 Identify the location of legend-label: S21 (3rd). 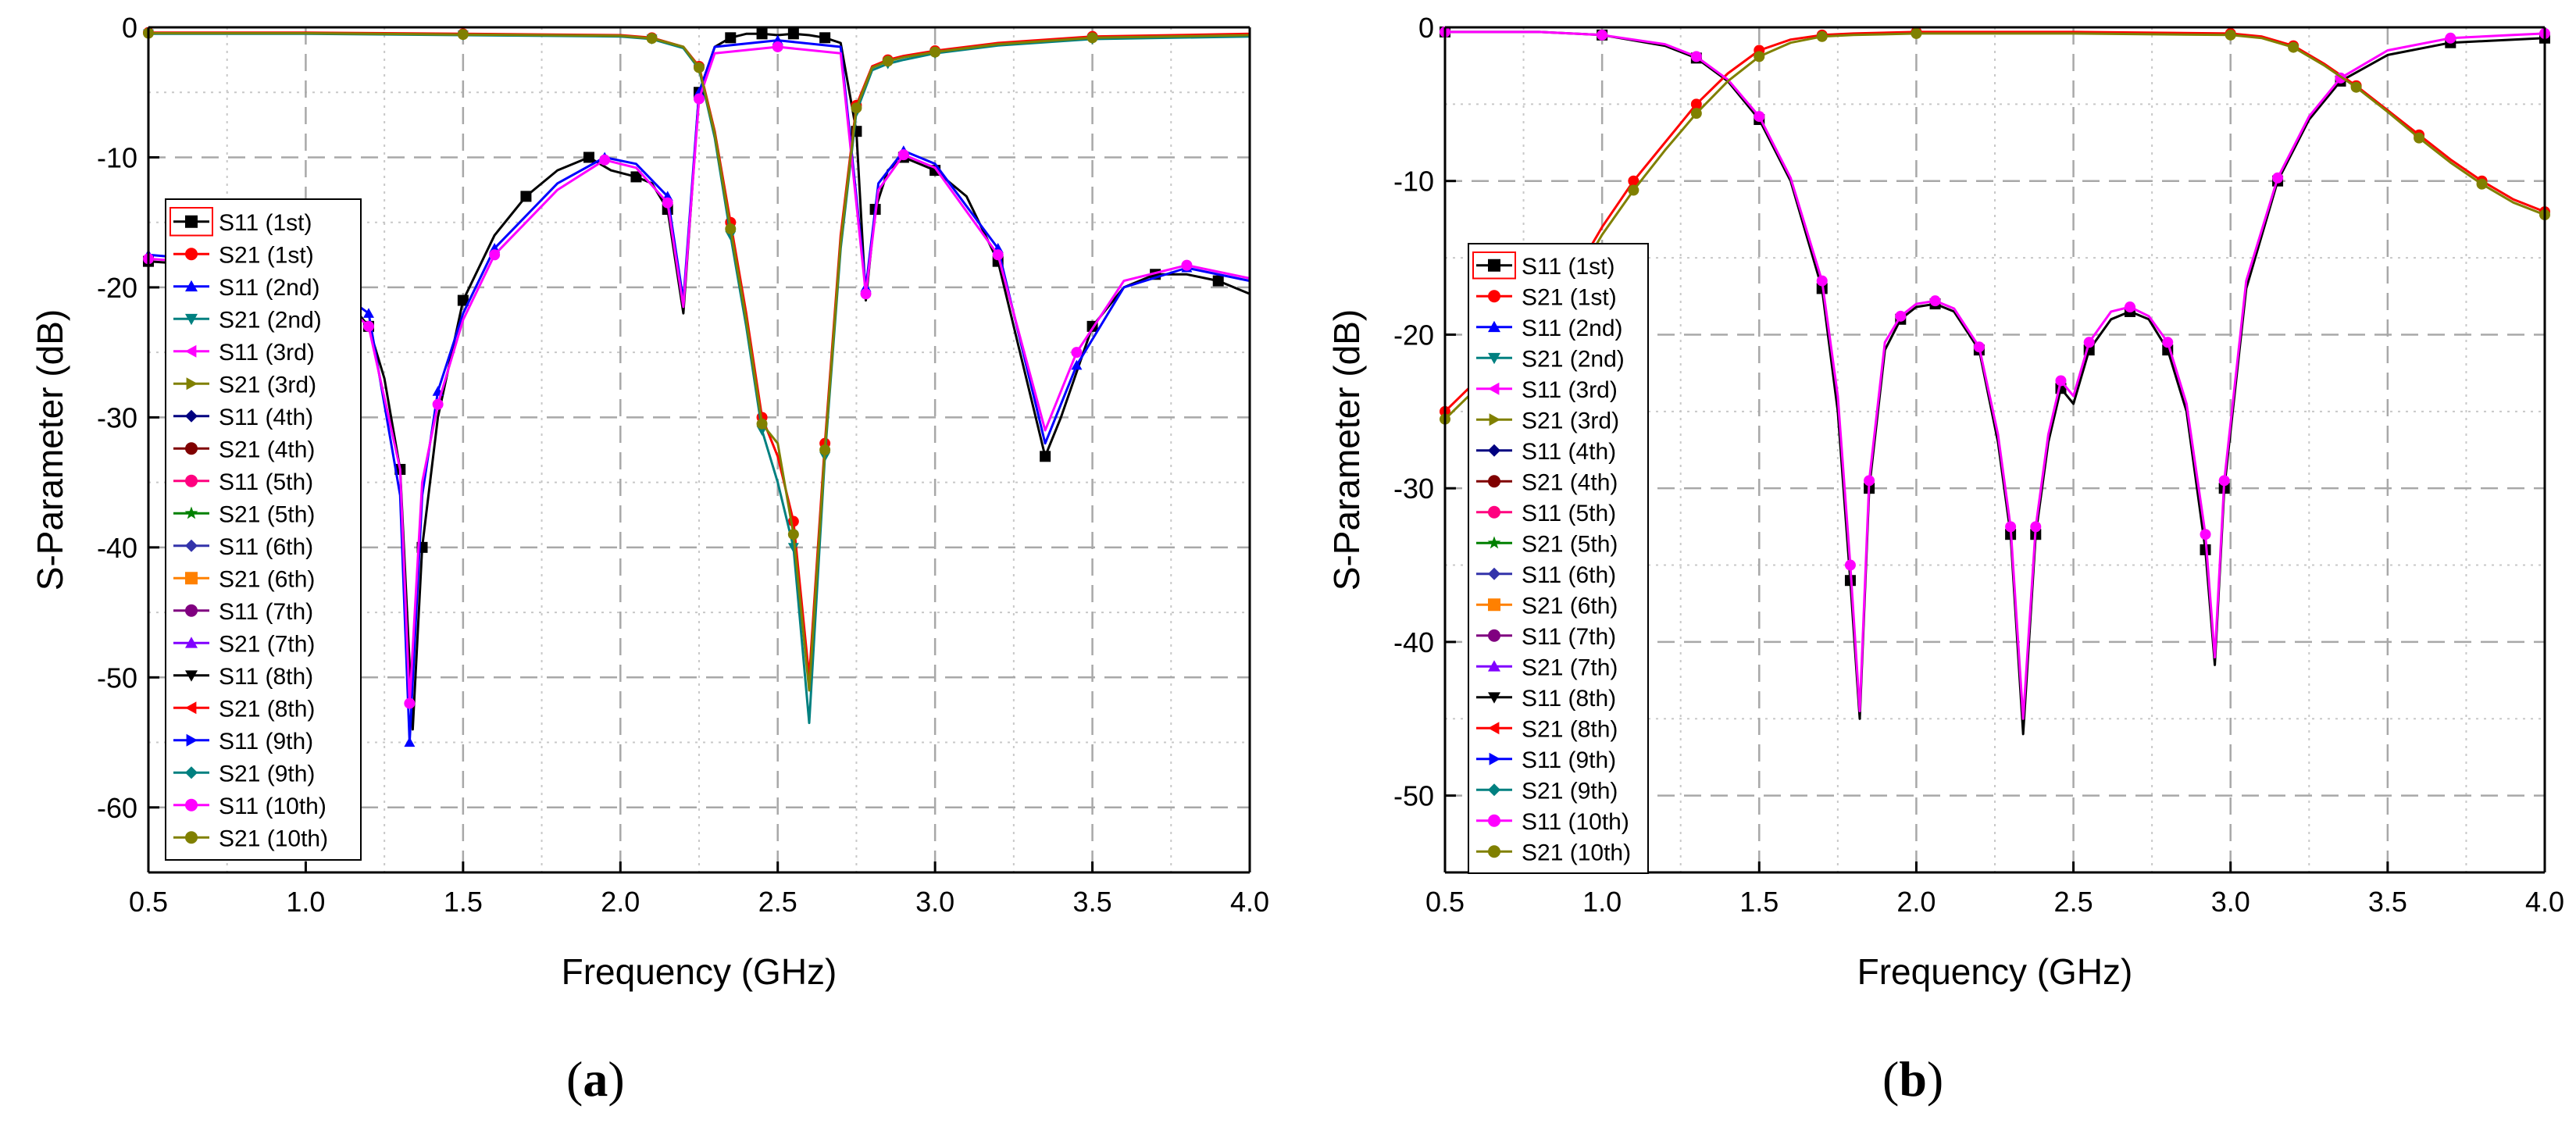
(267, 385).